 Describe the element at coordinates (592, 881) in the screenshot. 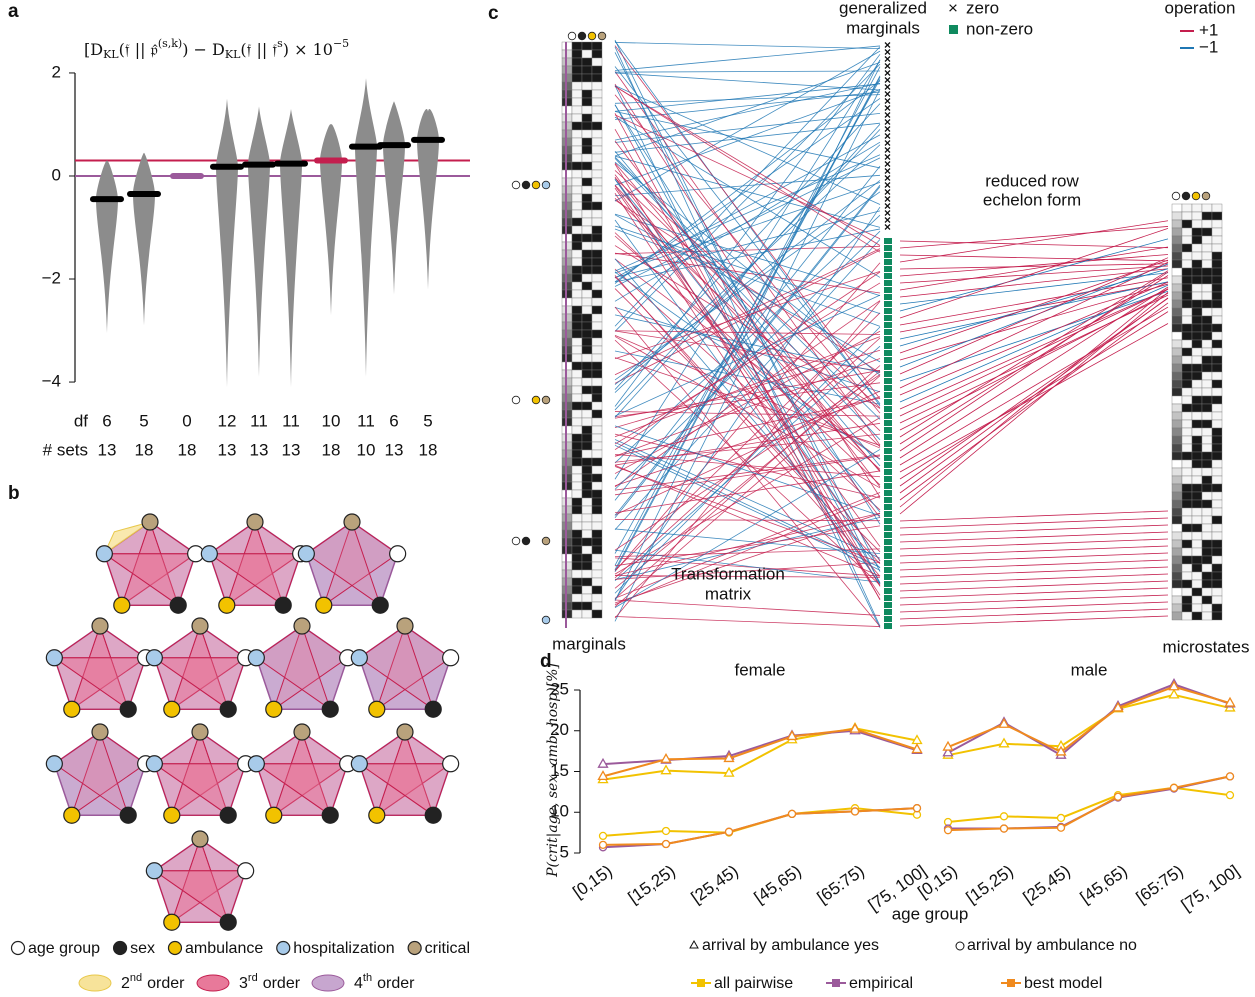

I see `x-tick-label: [0,15)` at that location.